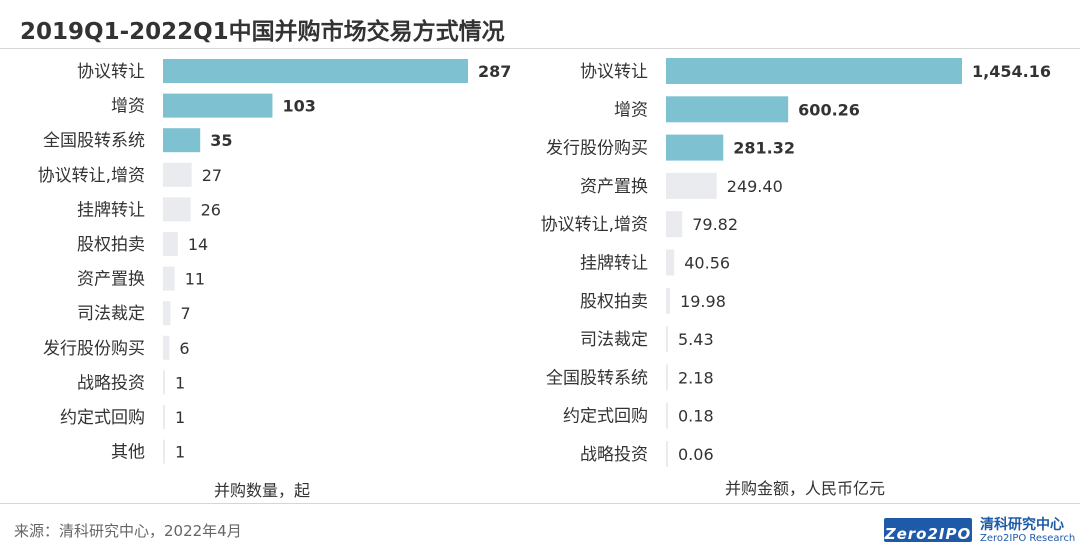 Image resolution: width=1080 pixels, height=553 pixels. What do you see at coordinates (128, 531) in the screenshot?
I see `source-note: 来源：清科研究中心，2022年4月` at bounding box center [128, 531].